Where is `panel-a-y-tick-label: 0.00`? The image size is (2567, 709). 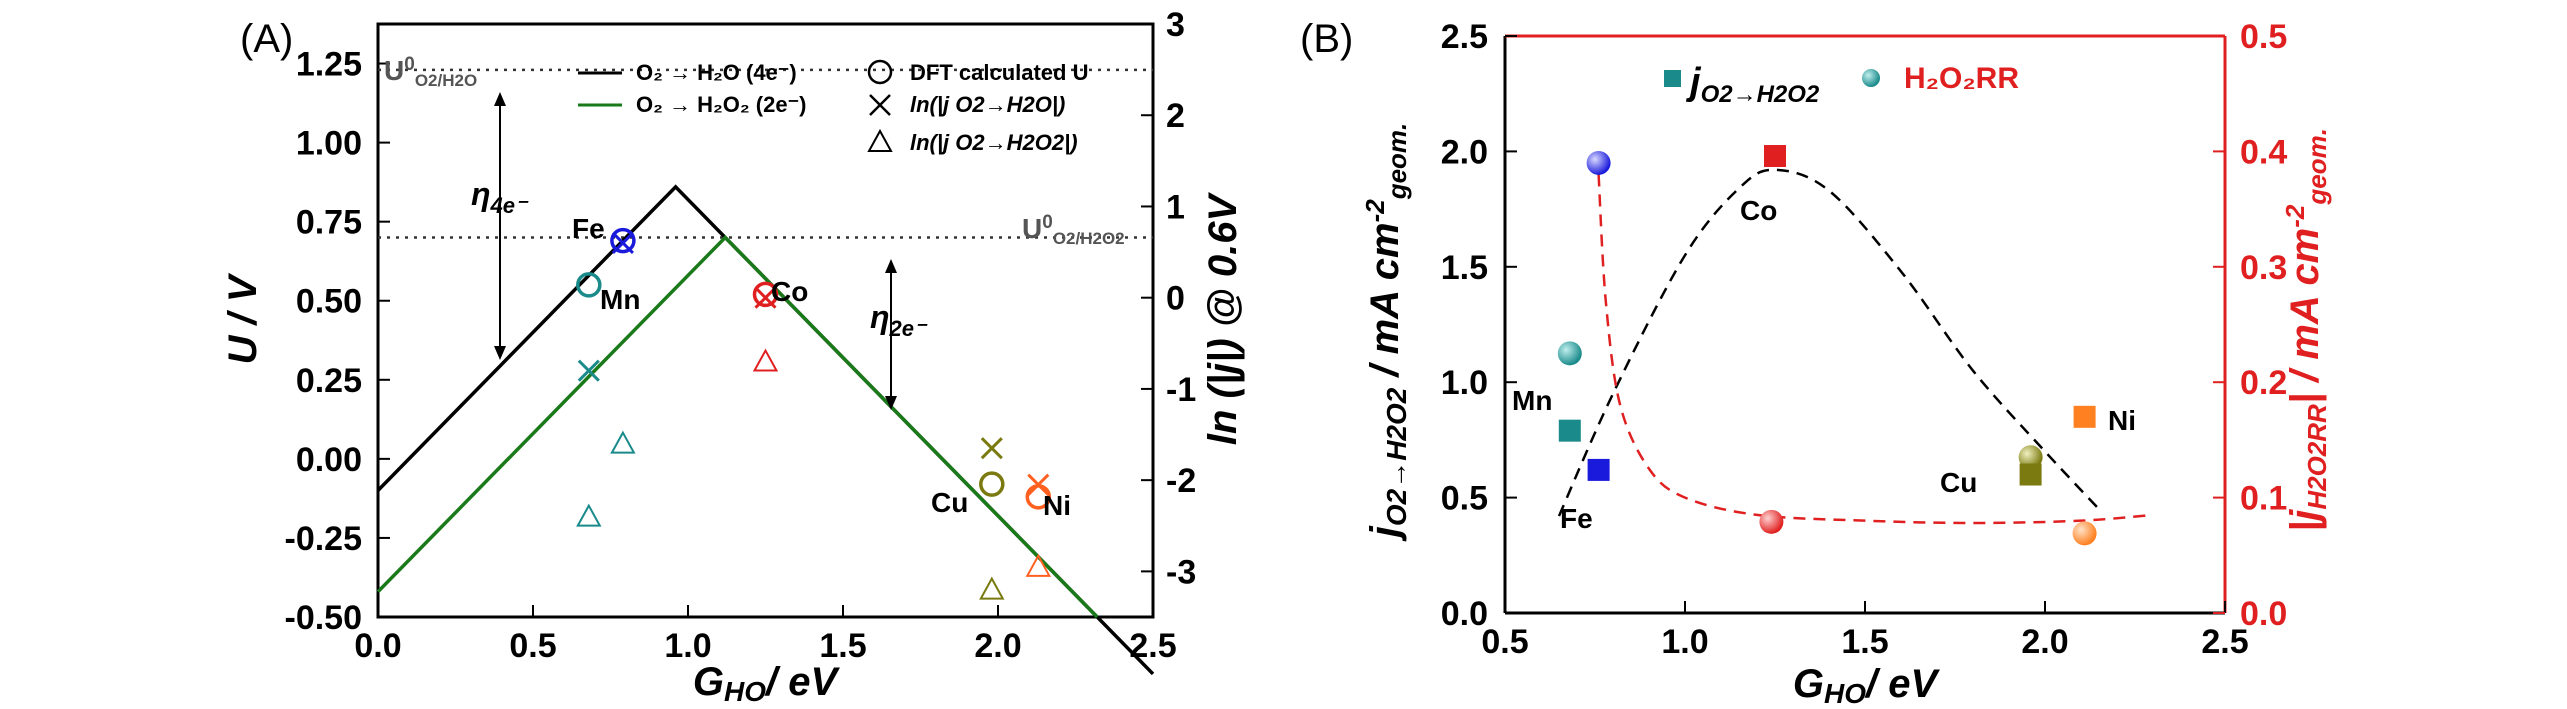 panel-a-y-tick-label: 0.00 is located at coordinates (329, 460).